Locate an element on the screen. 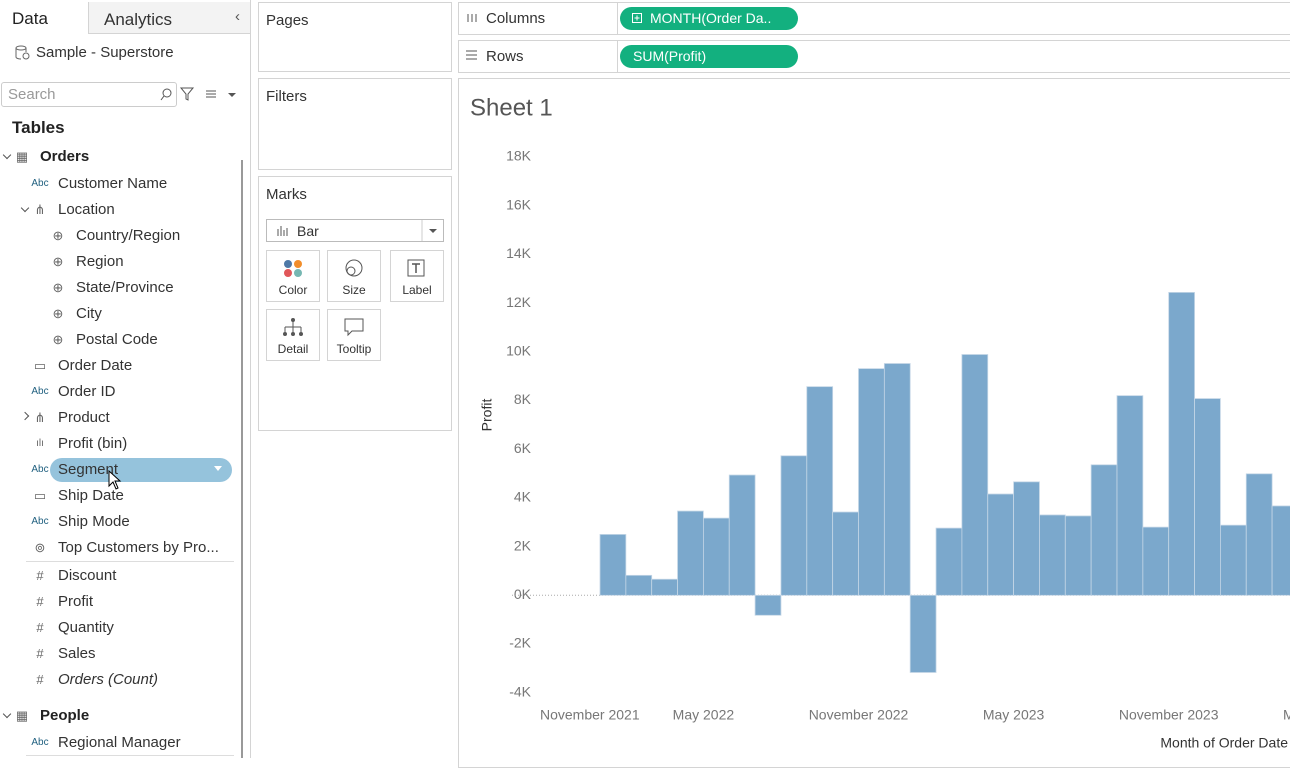 The height and width of the screenshot is (768, 1290). rows-shelf is located at coordinates (874, 56).